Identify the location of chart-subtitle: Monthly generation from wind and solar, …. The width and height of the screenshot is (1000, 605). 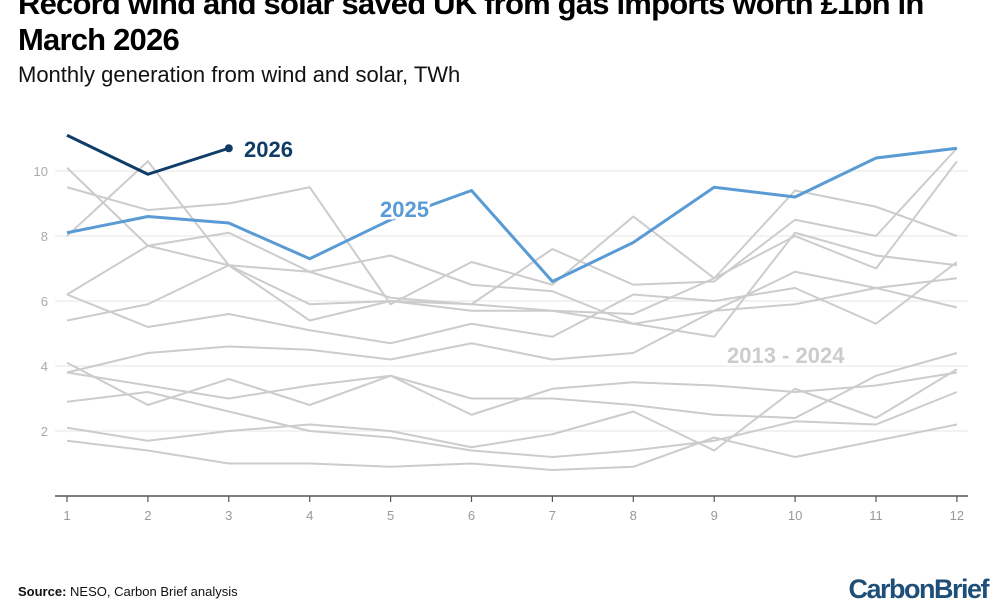
(239, 74).